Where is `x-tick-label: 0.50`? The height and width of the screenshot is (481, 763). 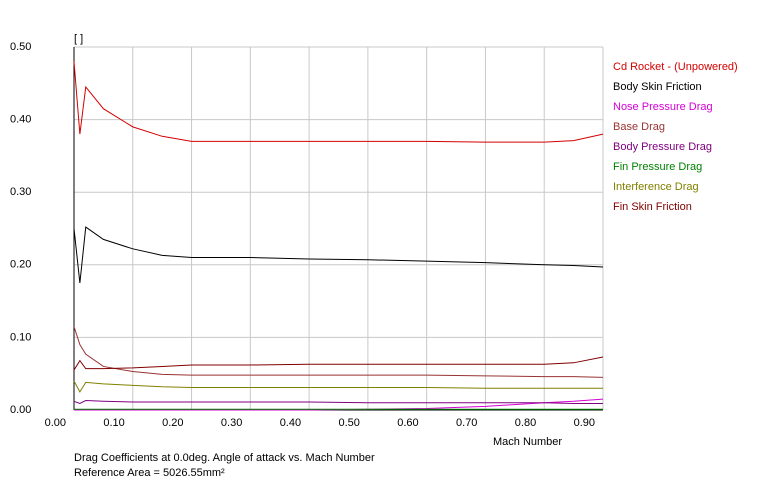
x-tick-label: 0.50 is located at coordinates (348, 423).